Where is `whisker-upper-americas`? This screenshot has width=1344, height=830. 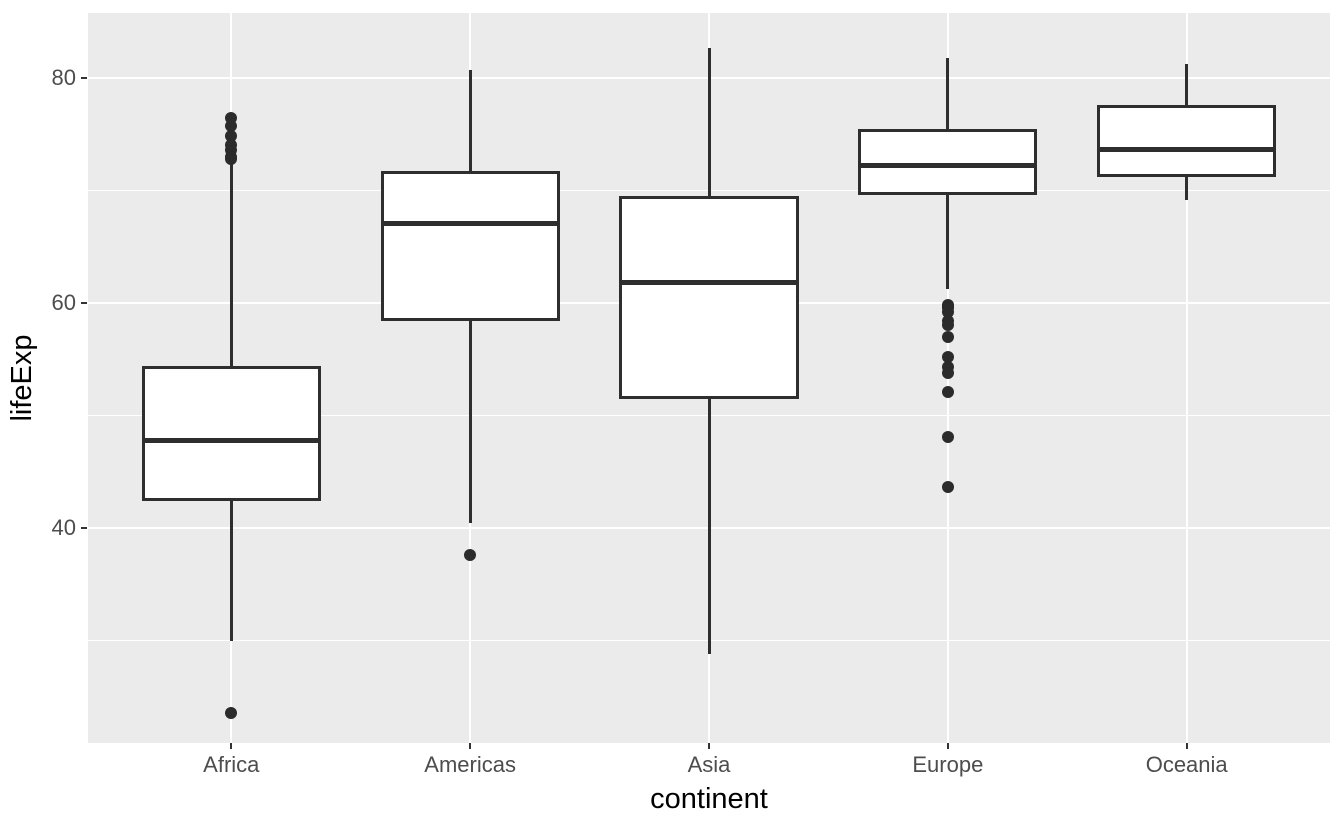 whisker-upper-americas is located at coordinates (470, 121).